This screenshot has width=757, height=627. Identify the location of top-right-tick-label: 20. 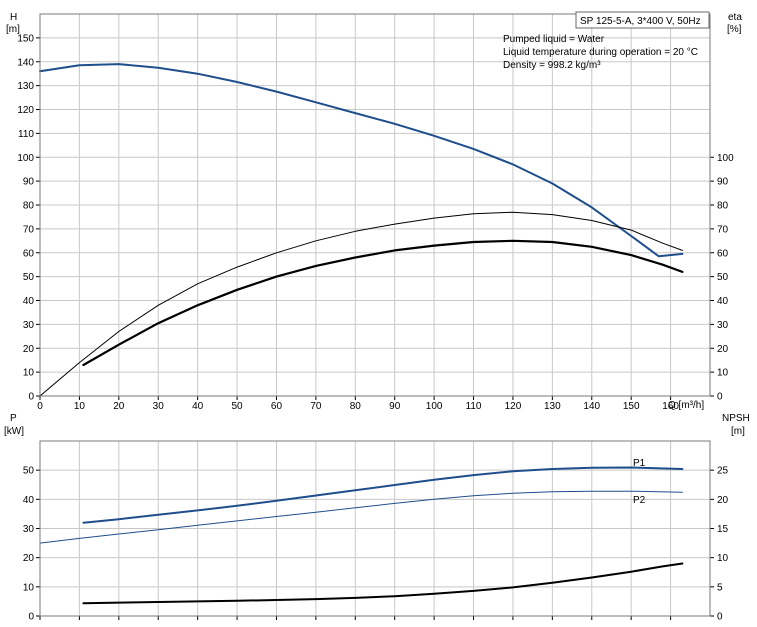
(723, 349).